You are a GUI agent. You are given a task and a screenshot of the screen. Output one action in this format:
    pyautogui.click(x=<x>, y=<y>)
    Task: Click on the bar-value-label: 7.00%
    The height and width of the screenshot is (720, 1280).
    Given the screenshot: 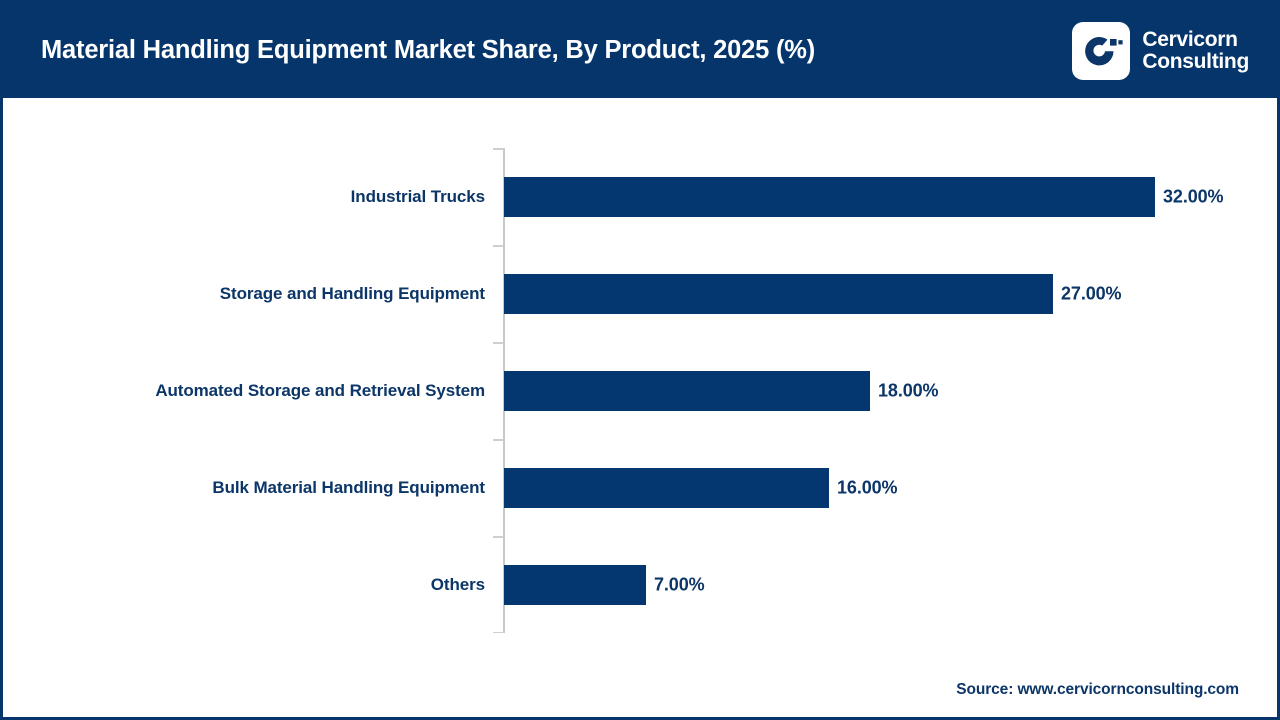 What is the action you would take?
    pyautogui.click(x=679, y=584)
    